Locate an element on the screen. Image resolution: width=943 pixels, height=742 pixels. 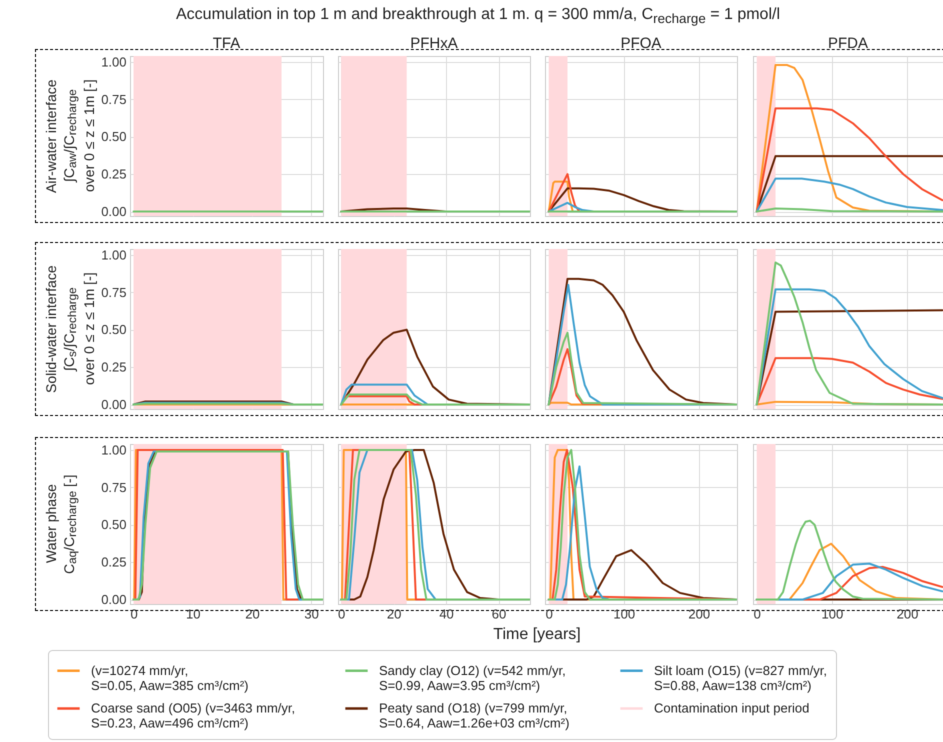
text: Accumulation in top 1 m and breakthrough at 1 m. q = 300 mm/a, C$_{recharge}$ = 1 pmol/l is located at coordinates (478, 16).